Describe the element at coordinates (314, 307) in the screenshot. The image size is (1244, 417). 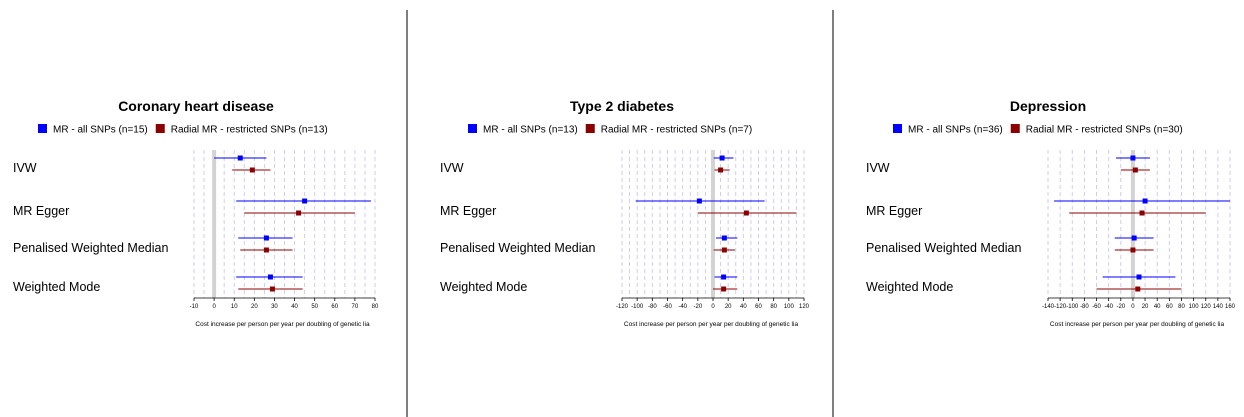
I see `tick-label: 50` at that location.